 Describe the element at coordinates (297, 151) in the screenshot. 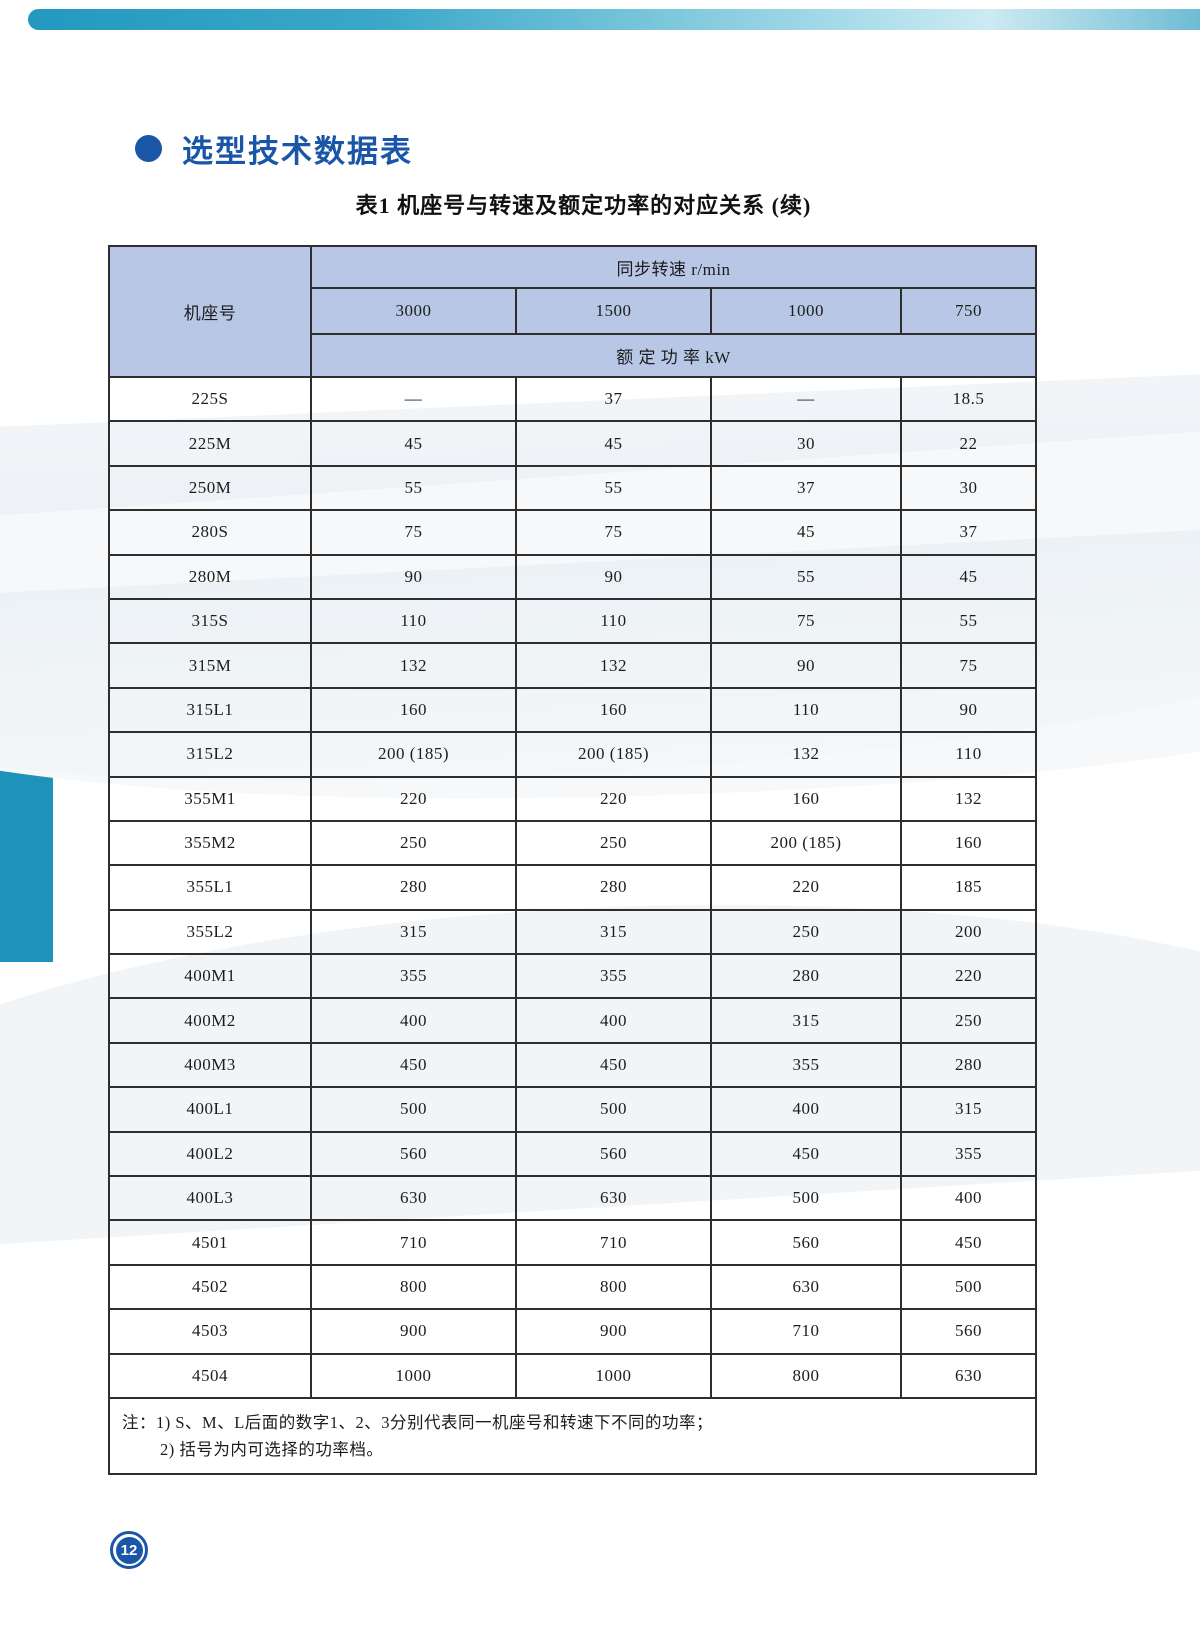

I see `section-title: 选型技术数据表` at that location.